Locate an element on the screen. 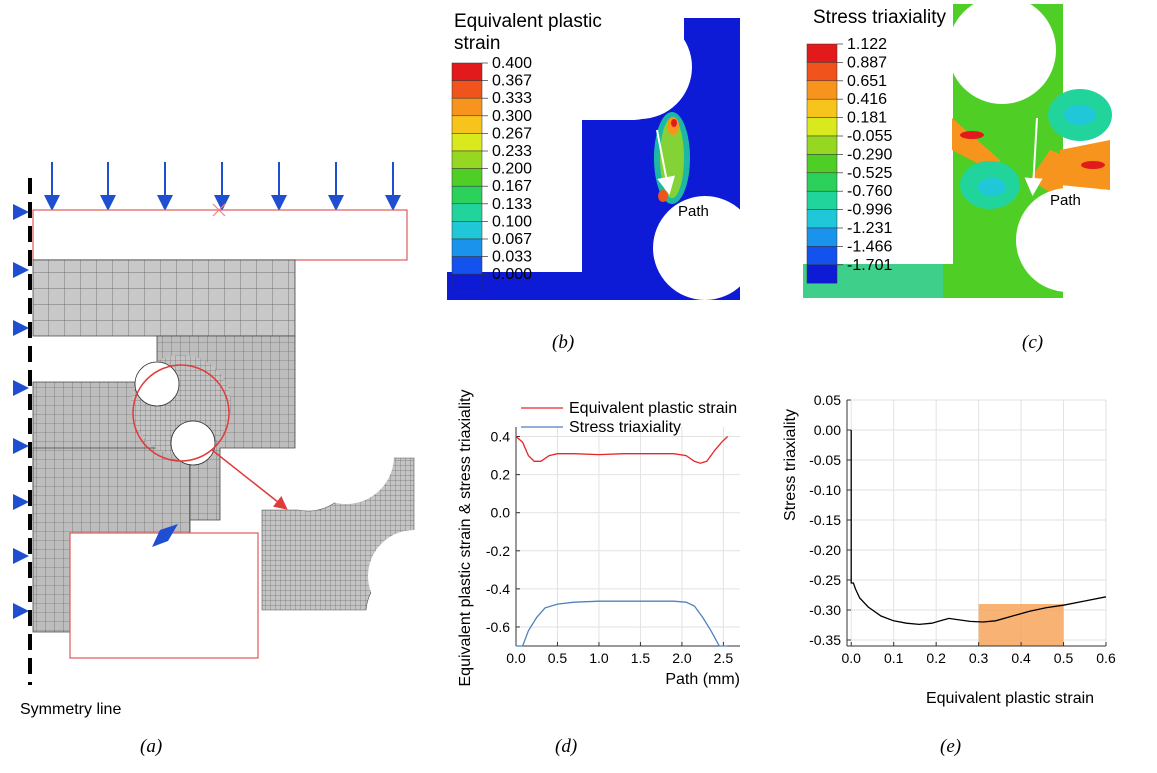  legend-value: -0.055 is located at coordinates (869, 136).